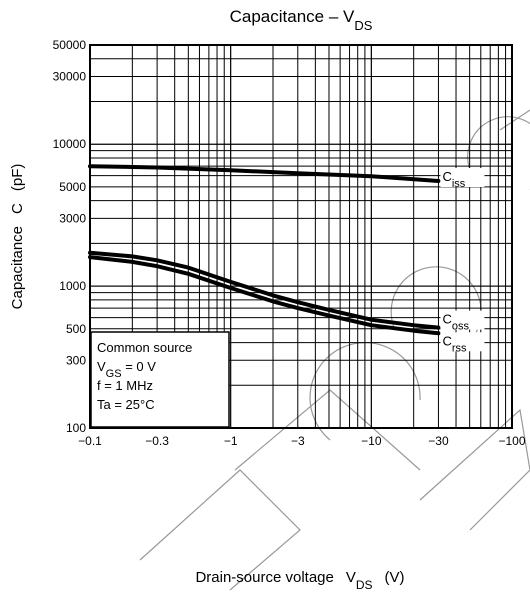  What do you see at coordinates (264, 290) in the screenshot?
I see `series-line-oss` at bounding box center [264, 290].